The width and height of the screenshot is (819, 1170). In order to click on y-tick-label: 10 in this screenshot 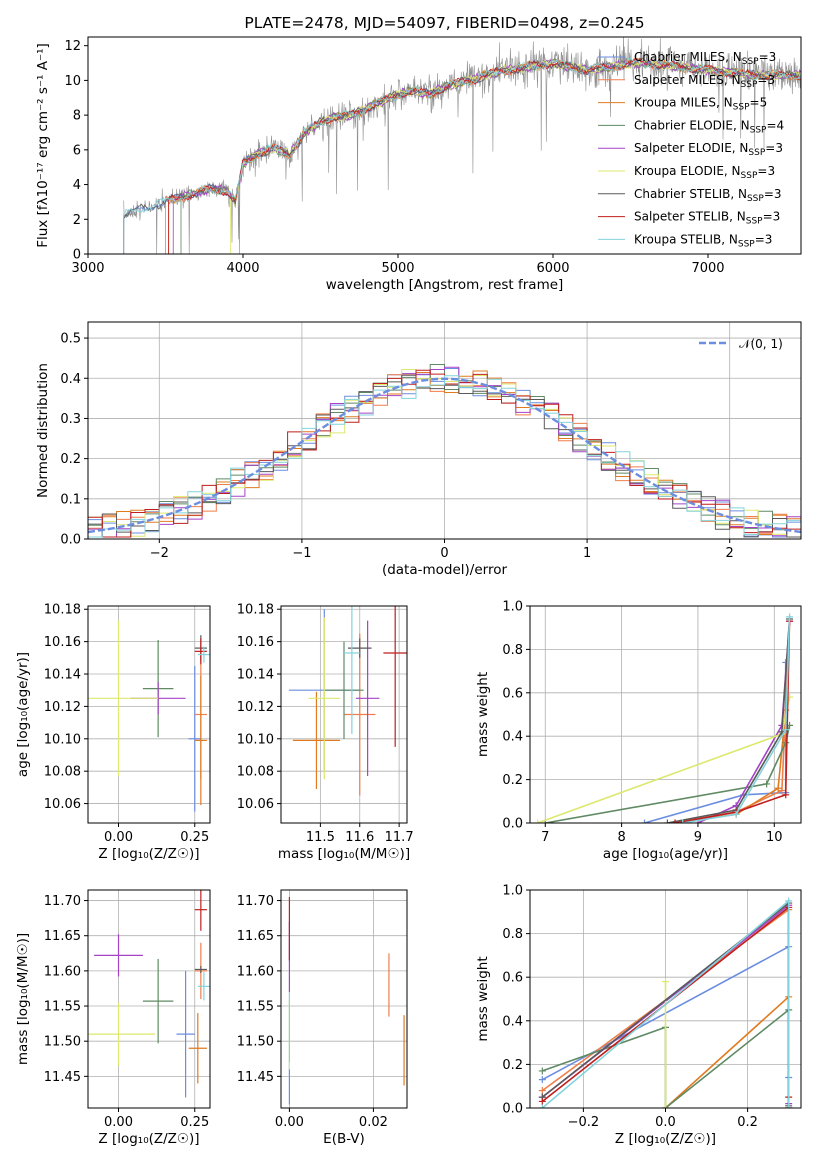, I will do `click(72, 81)`.